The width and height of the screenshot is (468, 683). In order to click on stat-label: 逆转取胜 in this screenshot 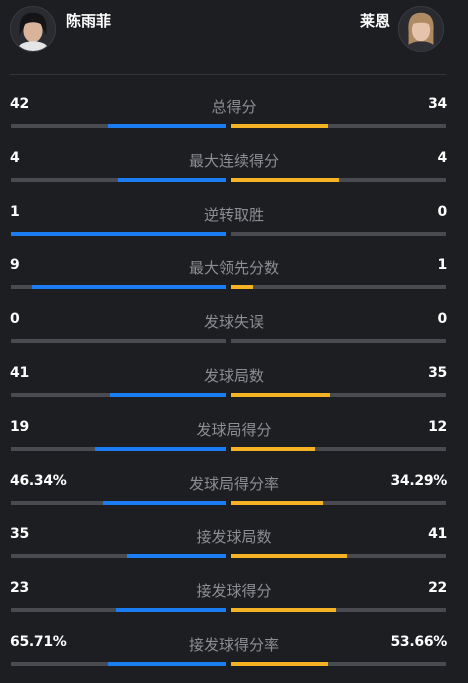, I will do `click(233, 214)`.